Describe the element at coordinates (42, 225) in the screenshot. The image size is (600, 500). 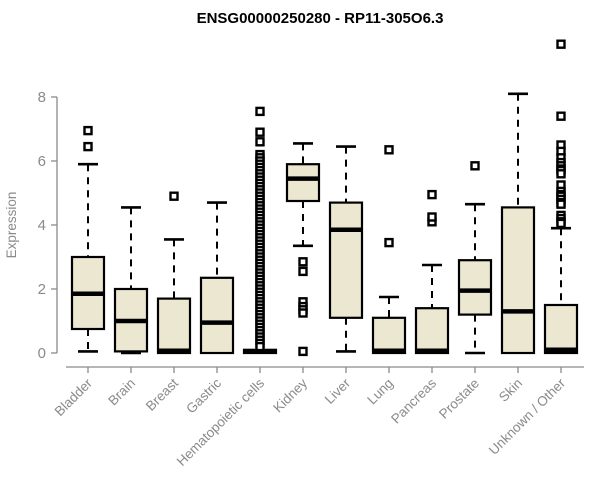
I see `y-tick-label: 4` at that location.